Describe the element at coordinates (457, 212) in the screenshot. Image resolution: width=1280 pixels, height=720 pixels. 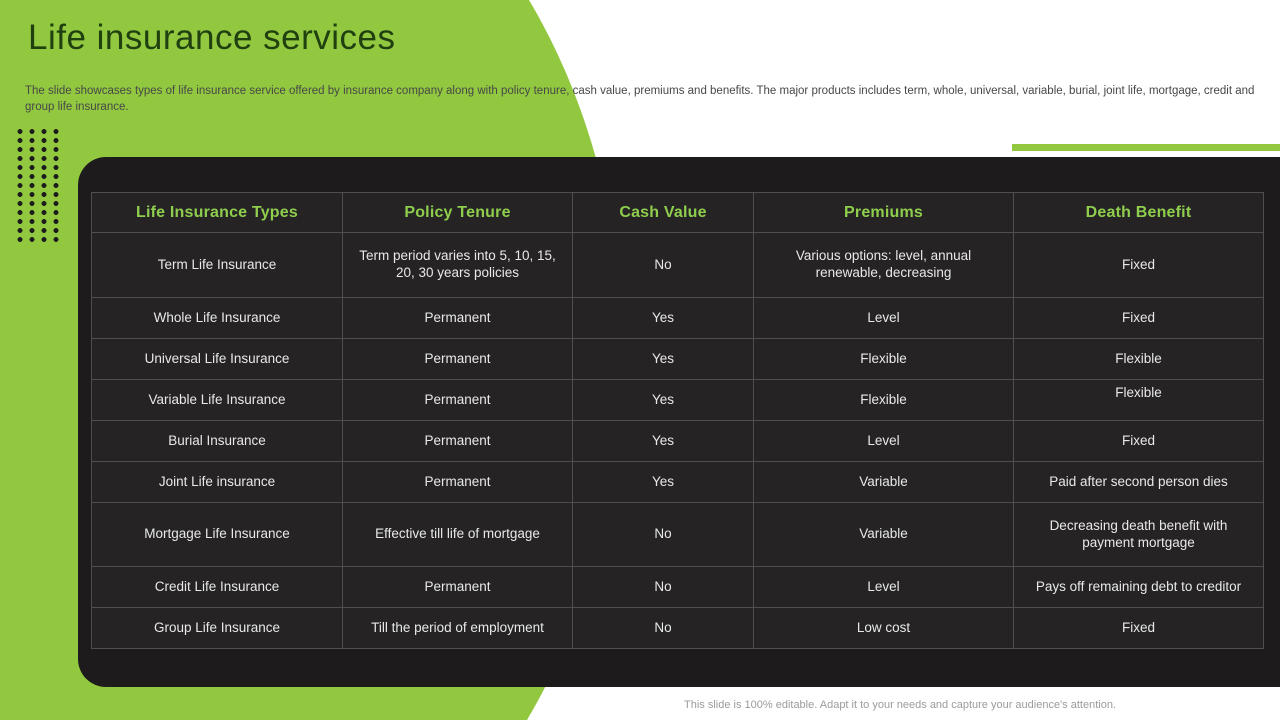
I see `column-header: Policy Tenure` at that location.